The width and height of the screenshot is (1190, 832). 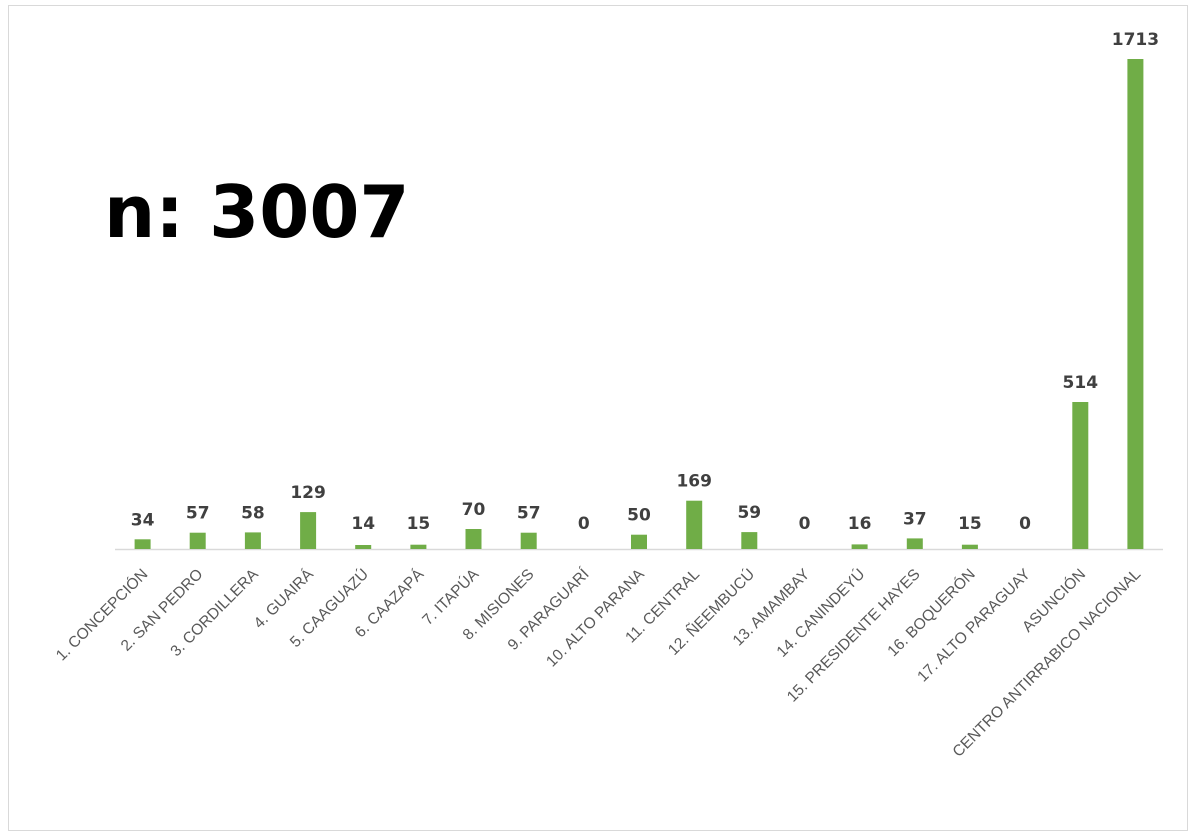 What do you see at coordinates (749, 513) in the screenshot?
I see `value-label: 59` at bounding box center [749, 513].